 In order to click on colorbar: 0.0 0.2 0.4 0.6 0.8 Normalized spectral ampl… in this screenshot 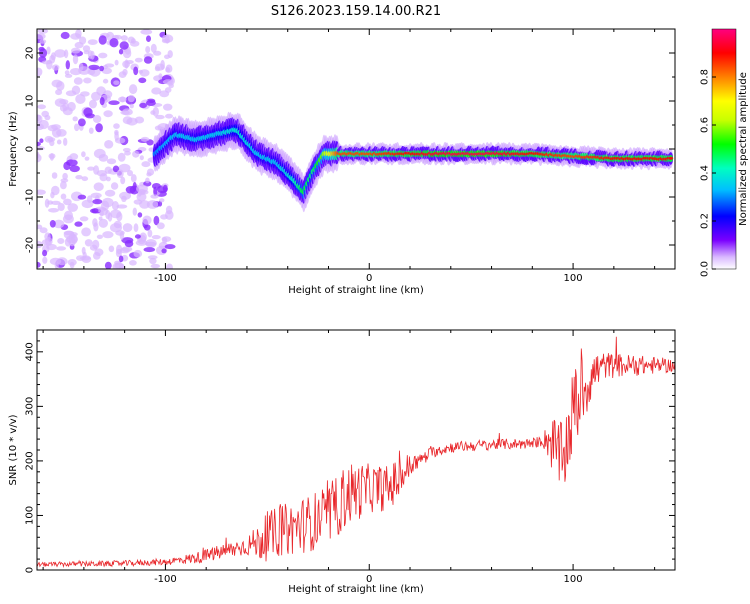, I will do `click(724, 152)`.